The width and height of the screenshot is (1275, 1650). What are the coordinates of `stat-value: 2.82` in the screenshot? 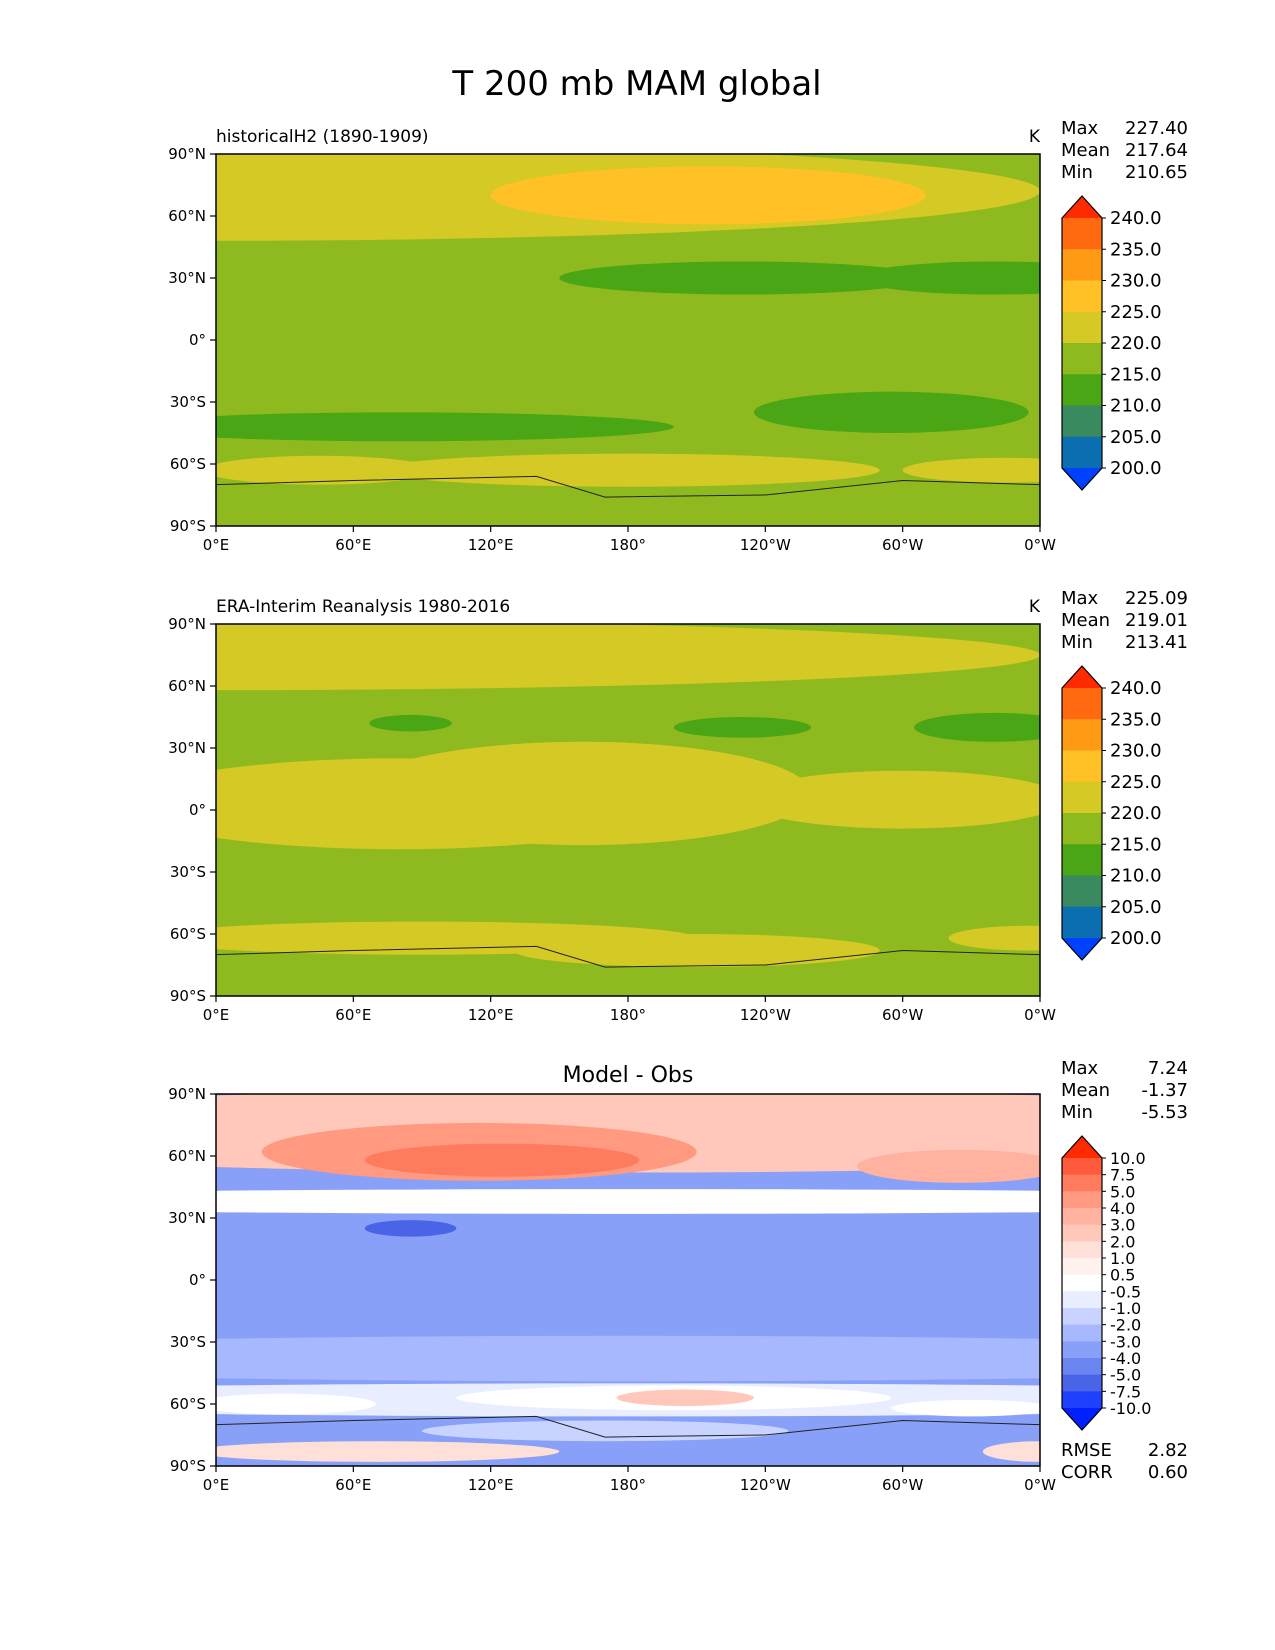 It's located at (1168, 1450).